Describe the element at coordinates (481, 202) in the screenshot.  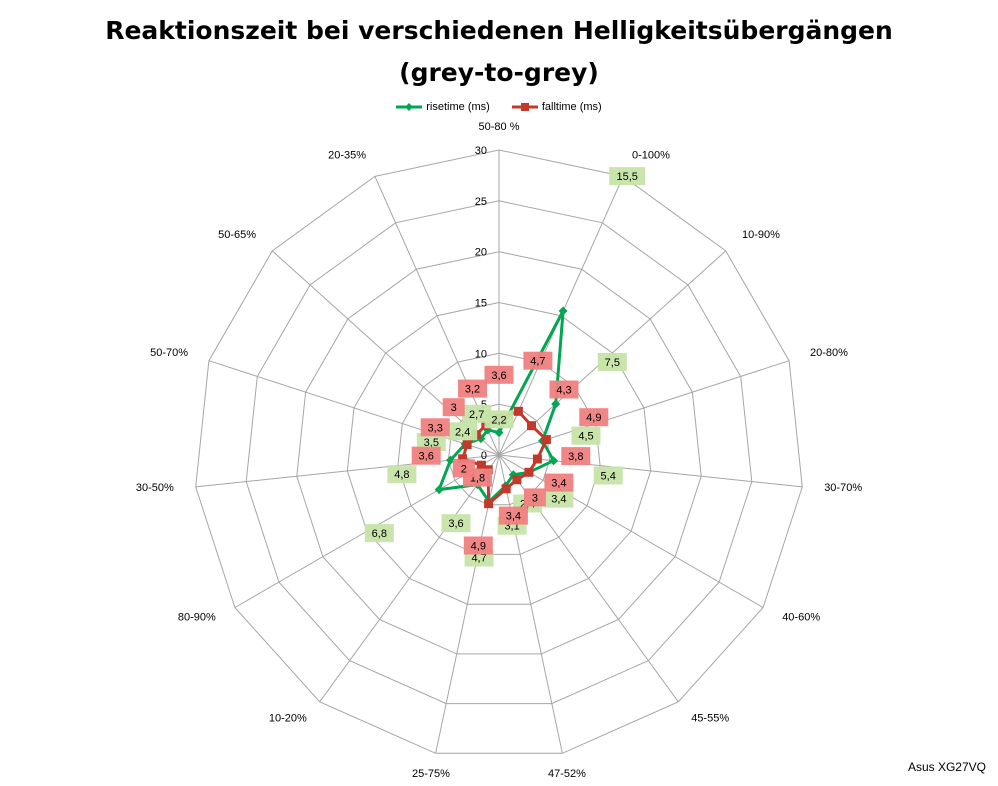
I see `tick-label: 25` at that location.